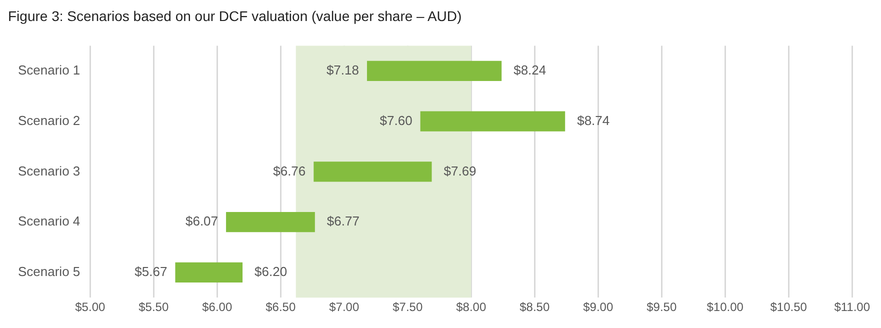 Image resolution: width=881 pixels, height=328 pixels. I want to click on x-tick-label: $7.50, so click(407, 307).